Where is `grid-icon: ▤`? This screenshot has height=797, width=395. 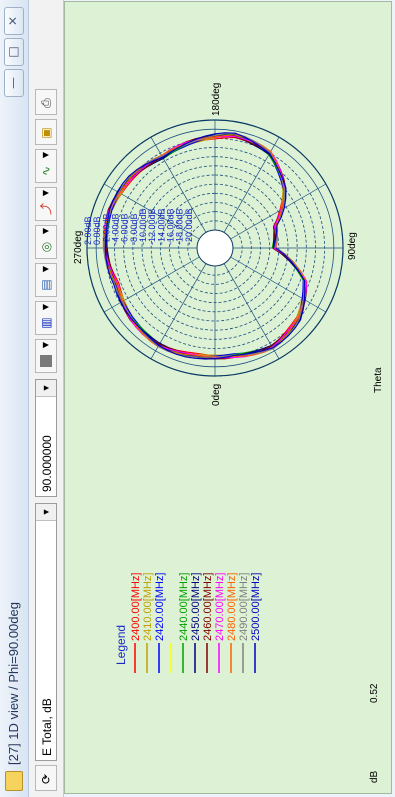
grid-icon: ▤ is located at coordinates (46, 285).